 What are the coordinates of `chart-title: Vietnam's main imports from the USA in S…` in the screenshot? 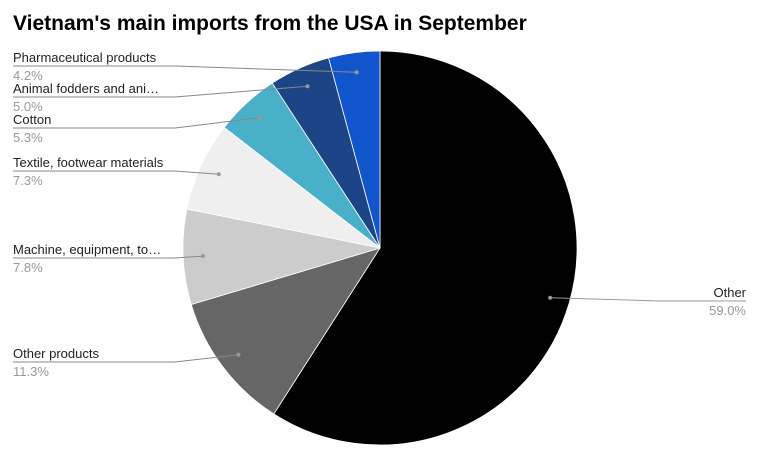 It's located at (270, 23).